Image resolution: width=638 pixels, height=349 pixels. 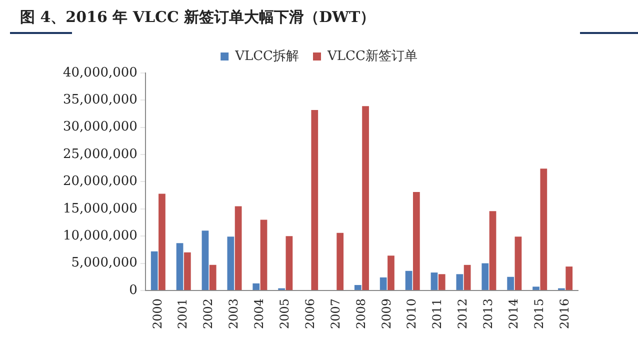 I want to click on x-tick-label: 2004, so click(x=259, y=314).